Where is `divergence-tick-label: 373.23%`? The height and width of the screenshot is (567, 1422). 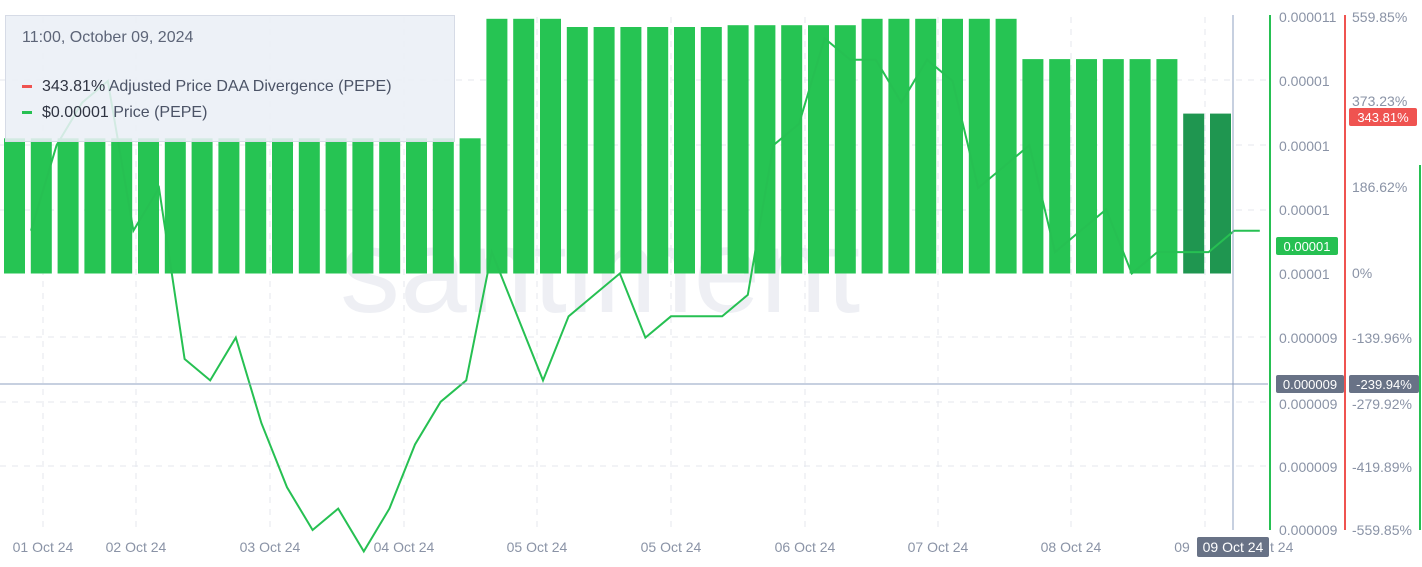
divergence-tick-label: 373.23% is located at coordinates (1379, 101).